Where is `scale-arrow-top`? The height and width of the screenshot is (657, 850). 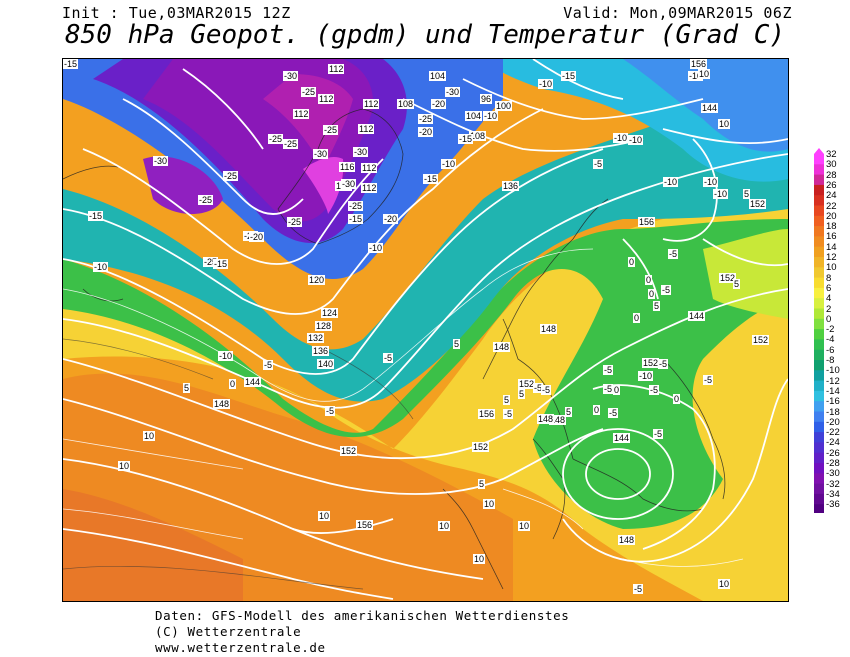
scale-arrow-top is located at coordinates (819, 151).